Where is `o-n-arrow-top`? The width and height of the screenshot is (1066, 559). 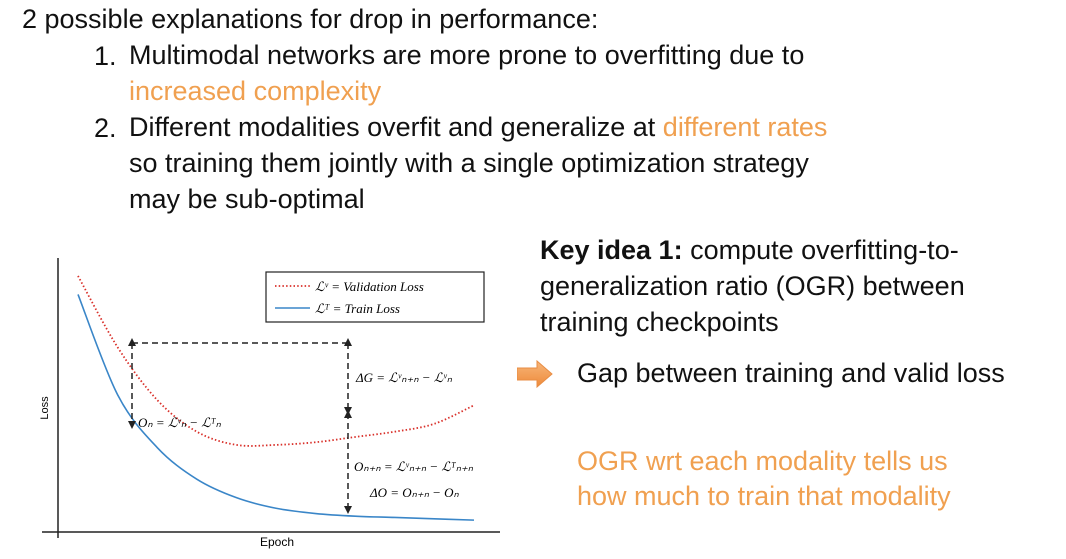 o-n-arrow-top is located at coordinates (132, 342).